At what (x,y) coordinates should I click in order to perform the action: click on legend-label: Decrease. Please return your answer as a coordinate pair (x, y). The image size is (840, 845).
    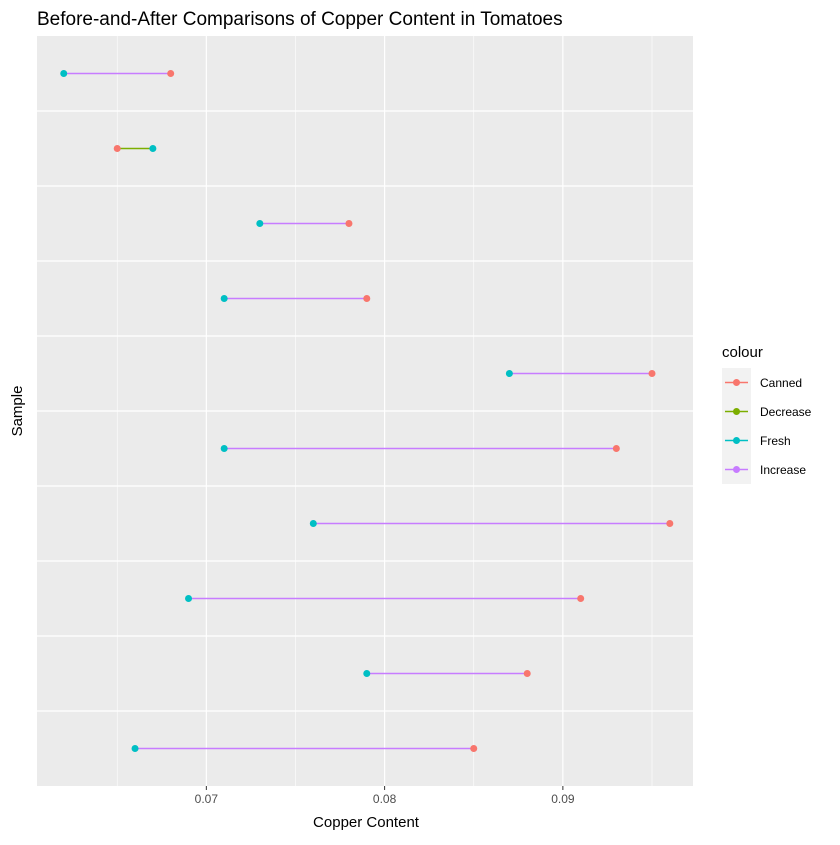
    Looking at the image, I should click on (786, 412).